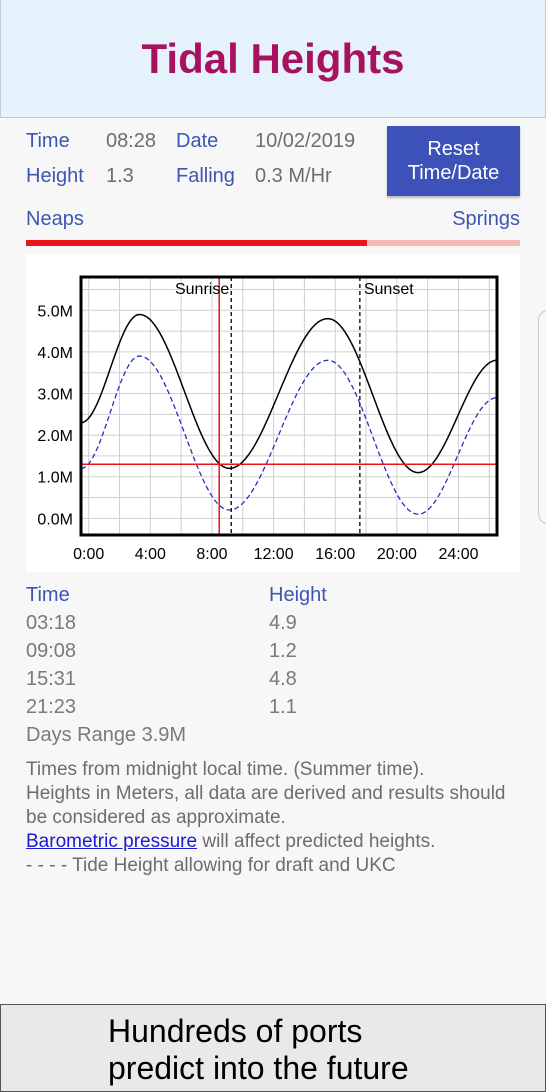  What do you see at coordinates (486, 219) in the screenshot?
I see `springs-label: Springs` at bounding box center [486, 219].